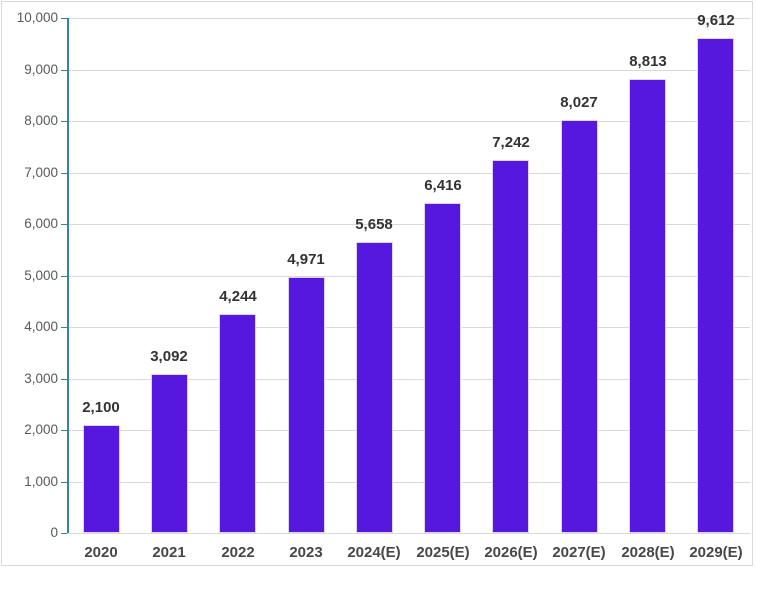 This screenshot has width=757, height=616. What do you see at coordinates (37, 17) in the screenshot?
I see `y-tick-label: 10,000` at bounding box center [37, 17].